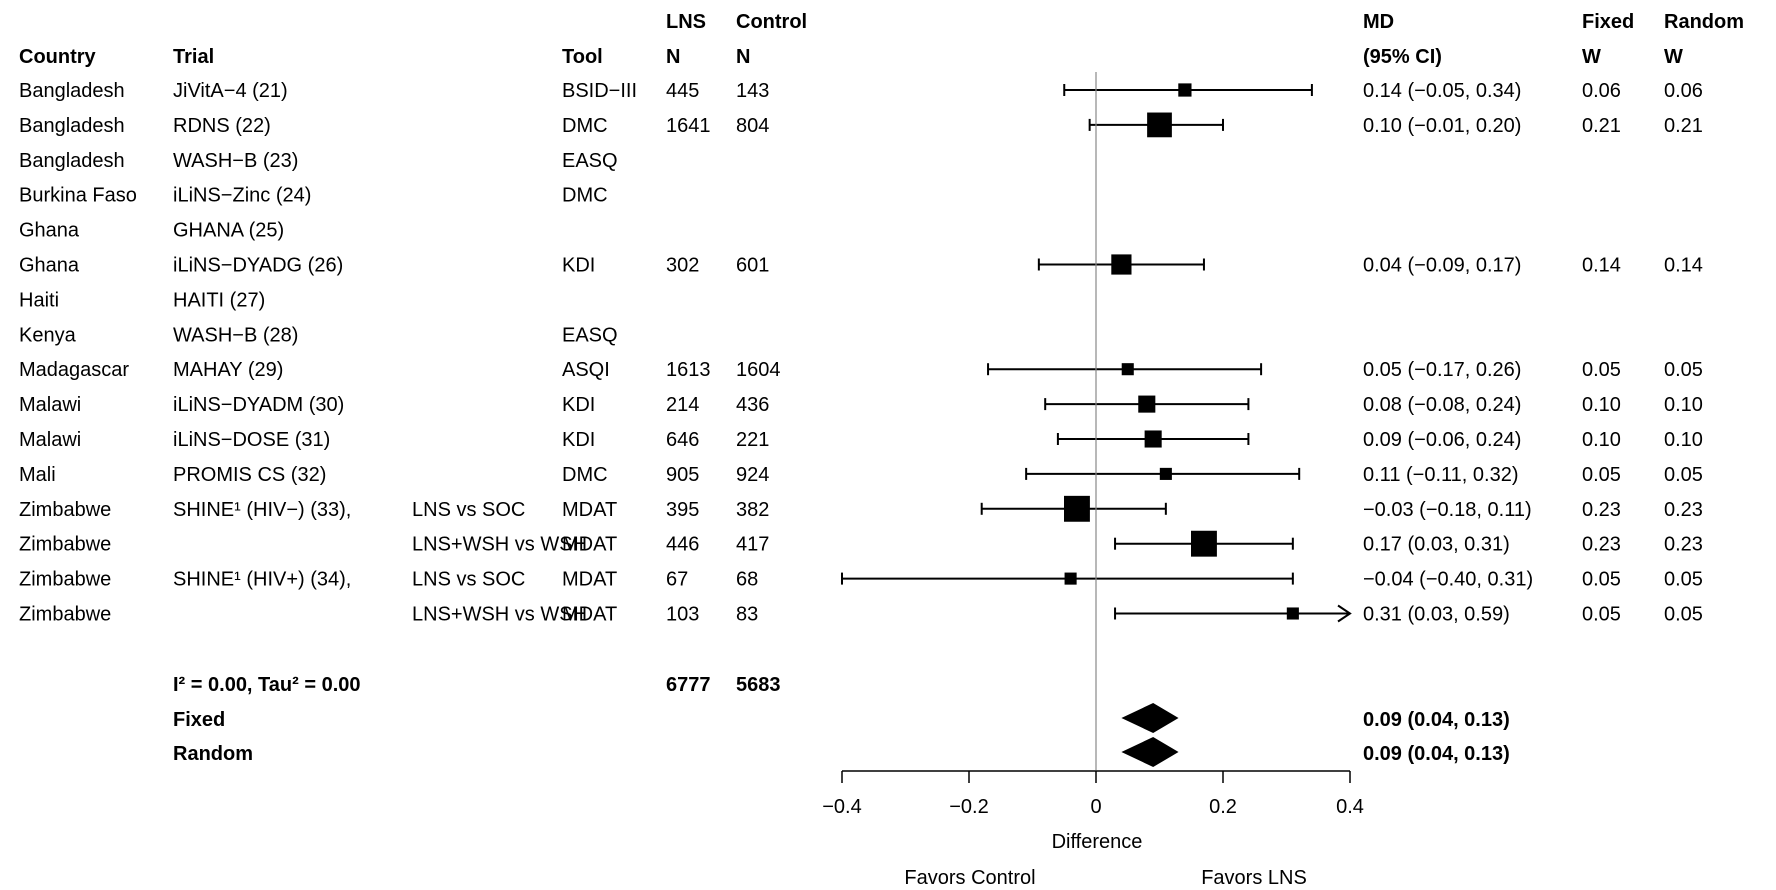  I want to click on summary-fixed-ci: 0.09 (0.04, 0.13), so click(1436, 720).